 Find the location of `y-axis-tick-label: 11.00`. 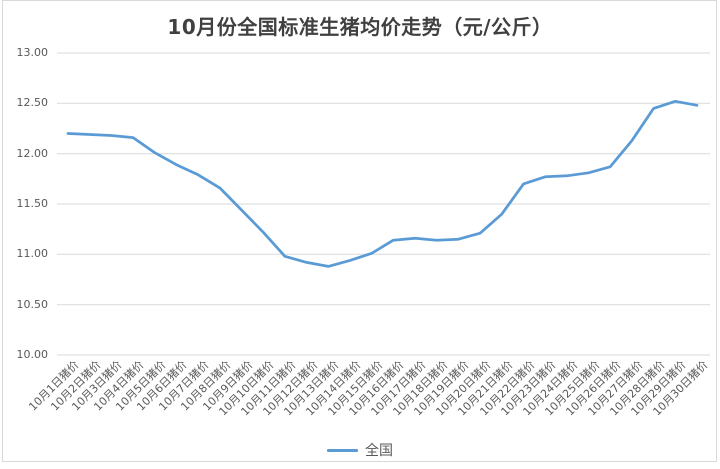

y-axis-tick-label: 11.00 is located at coordinates (32, 254).